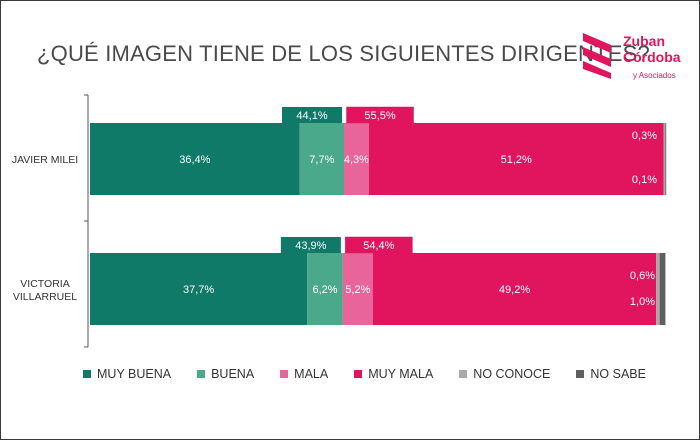  Describe the element at coordinates (311, 374) in the screenshot. I see `legend-label: MALA` at that location.